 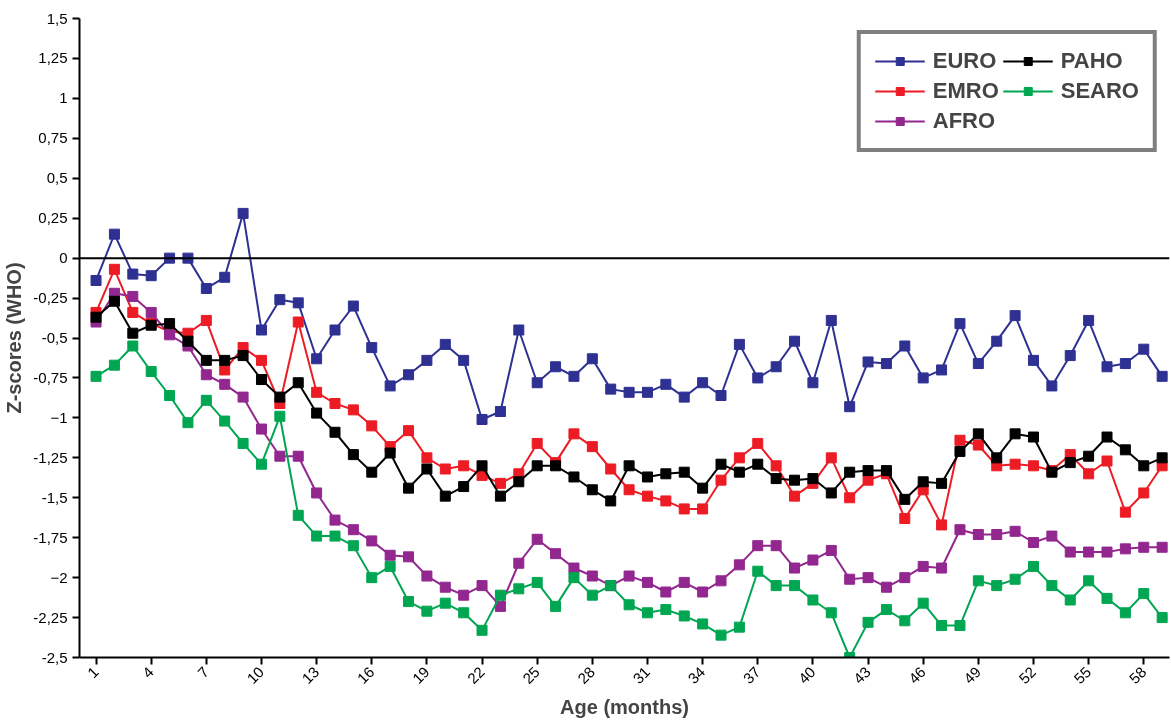 I want to click on y-tick-label: -2,25, so click(x=50, y=617).